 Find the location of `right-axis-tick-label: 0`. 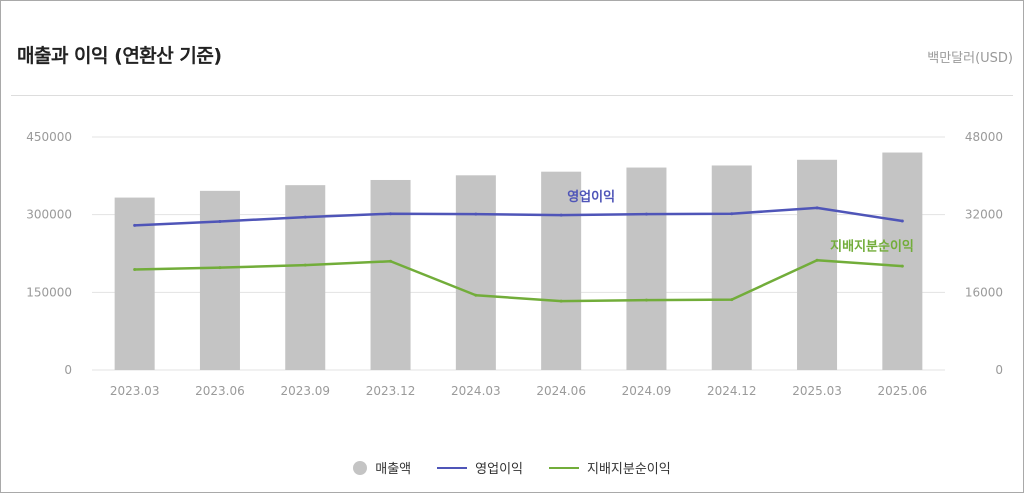

right-axis-tick-label: 0 is located at coordinates (999, 370).